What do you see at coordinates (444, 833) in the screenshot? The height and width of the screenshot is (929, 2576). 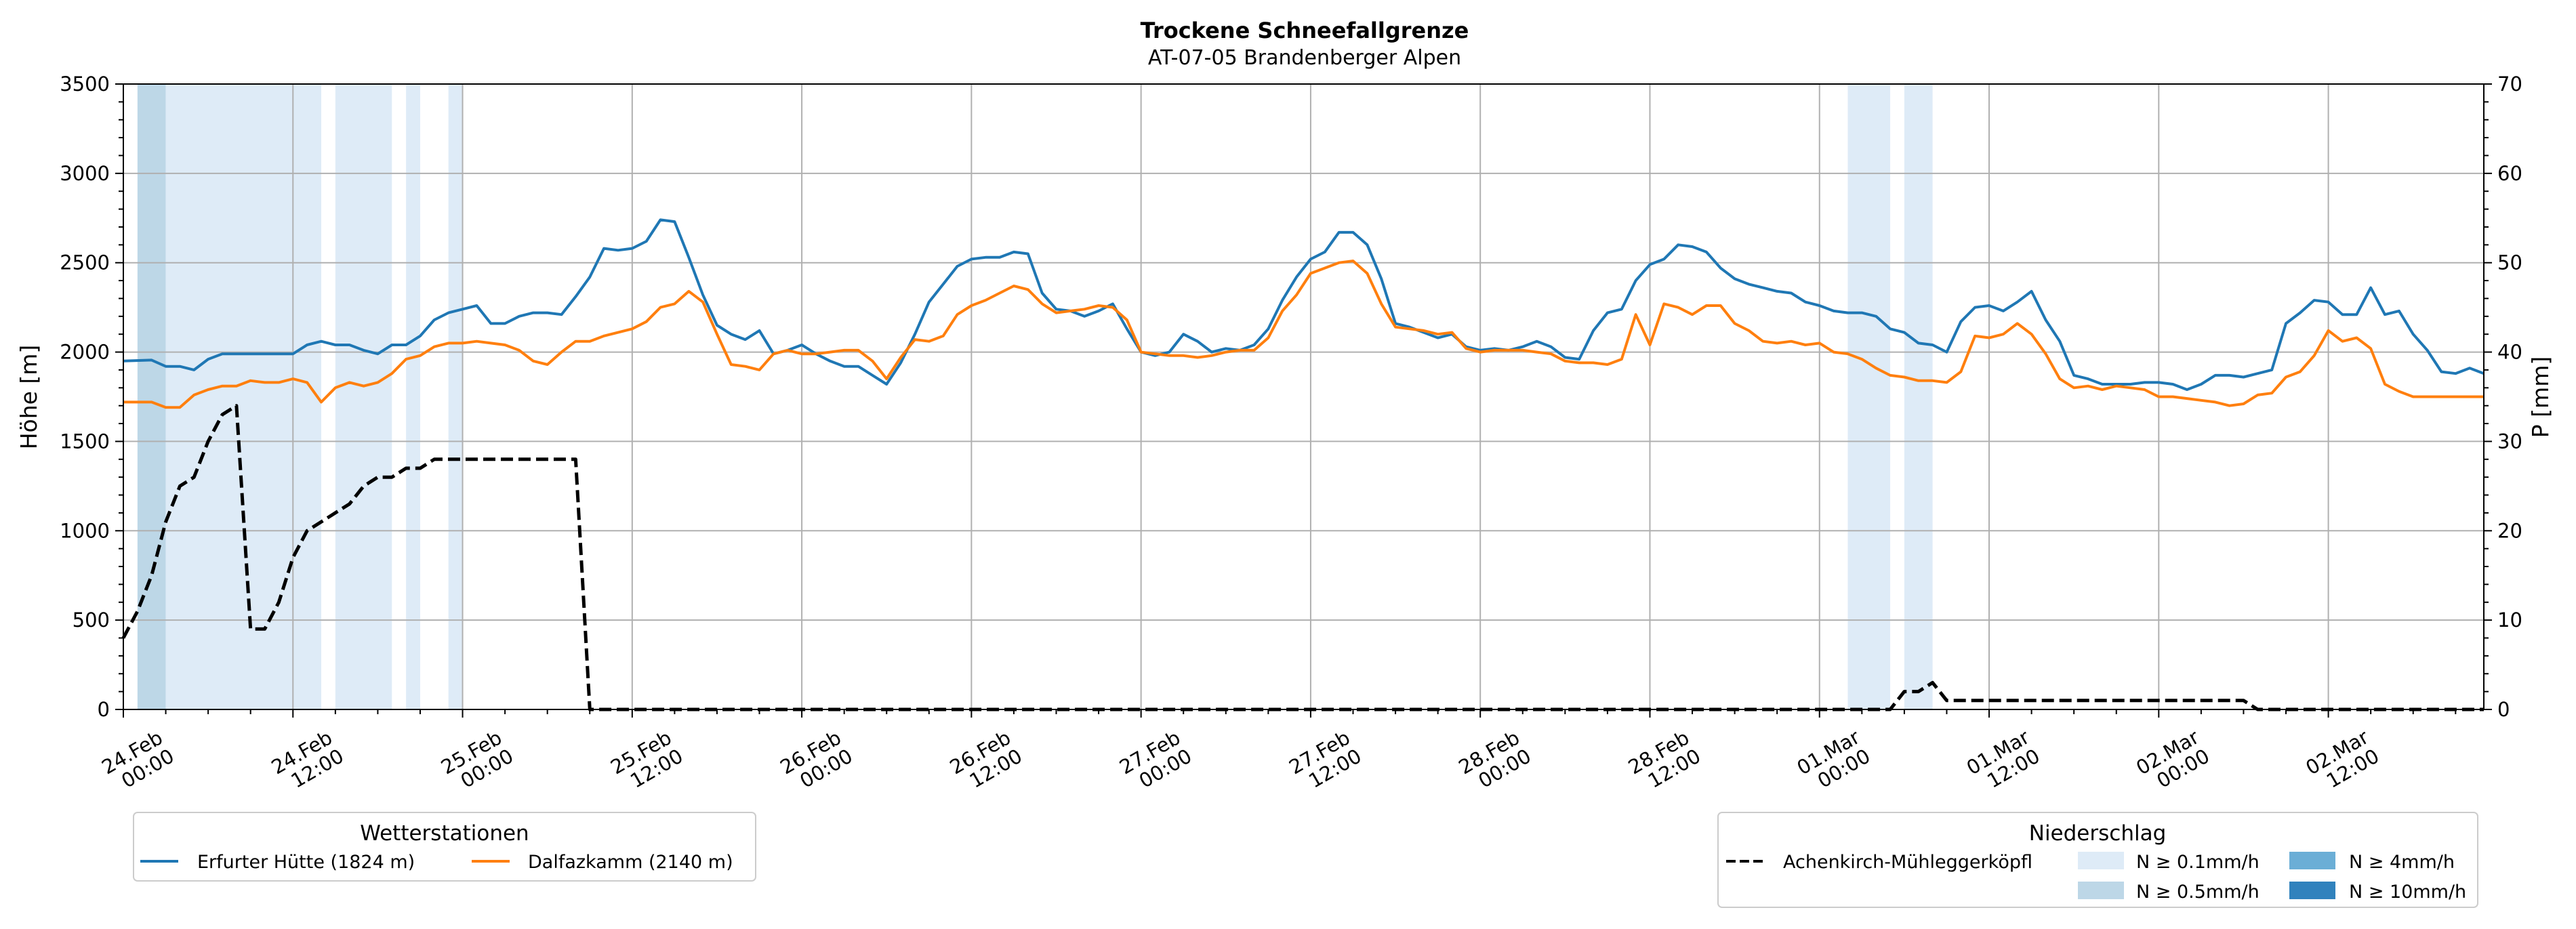 I see `legend-stations-title: Wetterstationen` at bounding box center [444, 833].